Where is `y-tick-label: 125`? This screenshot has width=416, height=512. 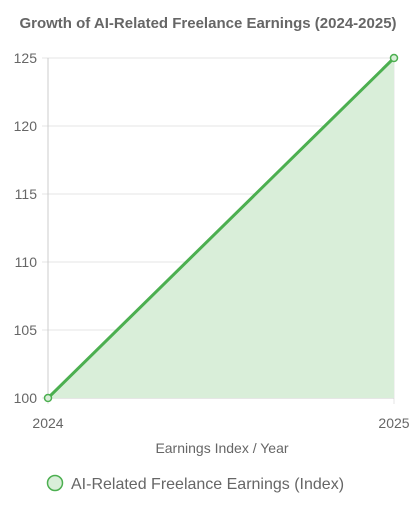 y-tick-label: 125 is located at coordinates (26, 58).